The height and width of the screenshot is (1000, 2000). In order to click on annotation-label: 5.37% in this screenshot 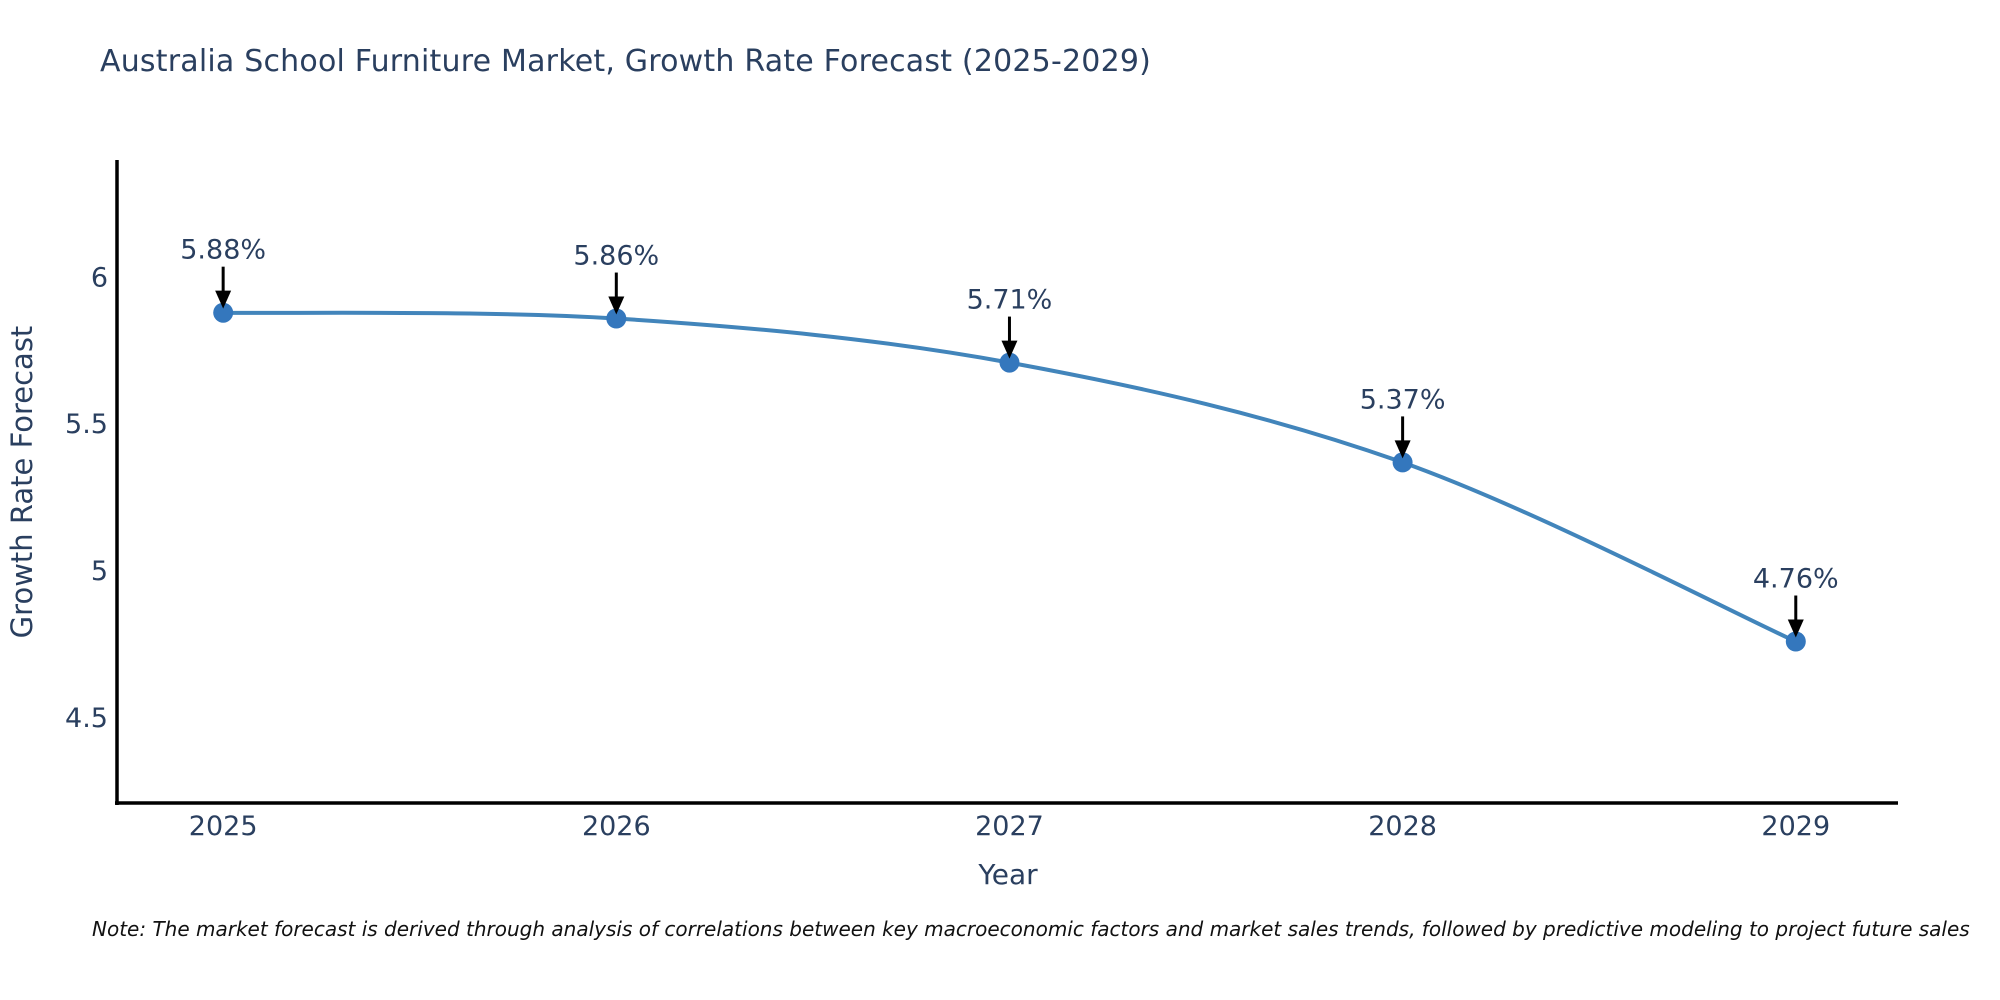, I will do `click(1403, 399)`.